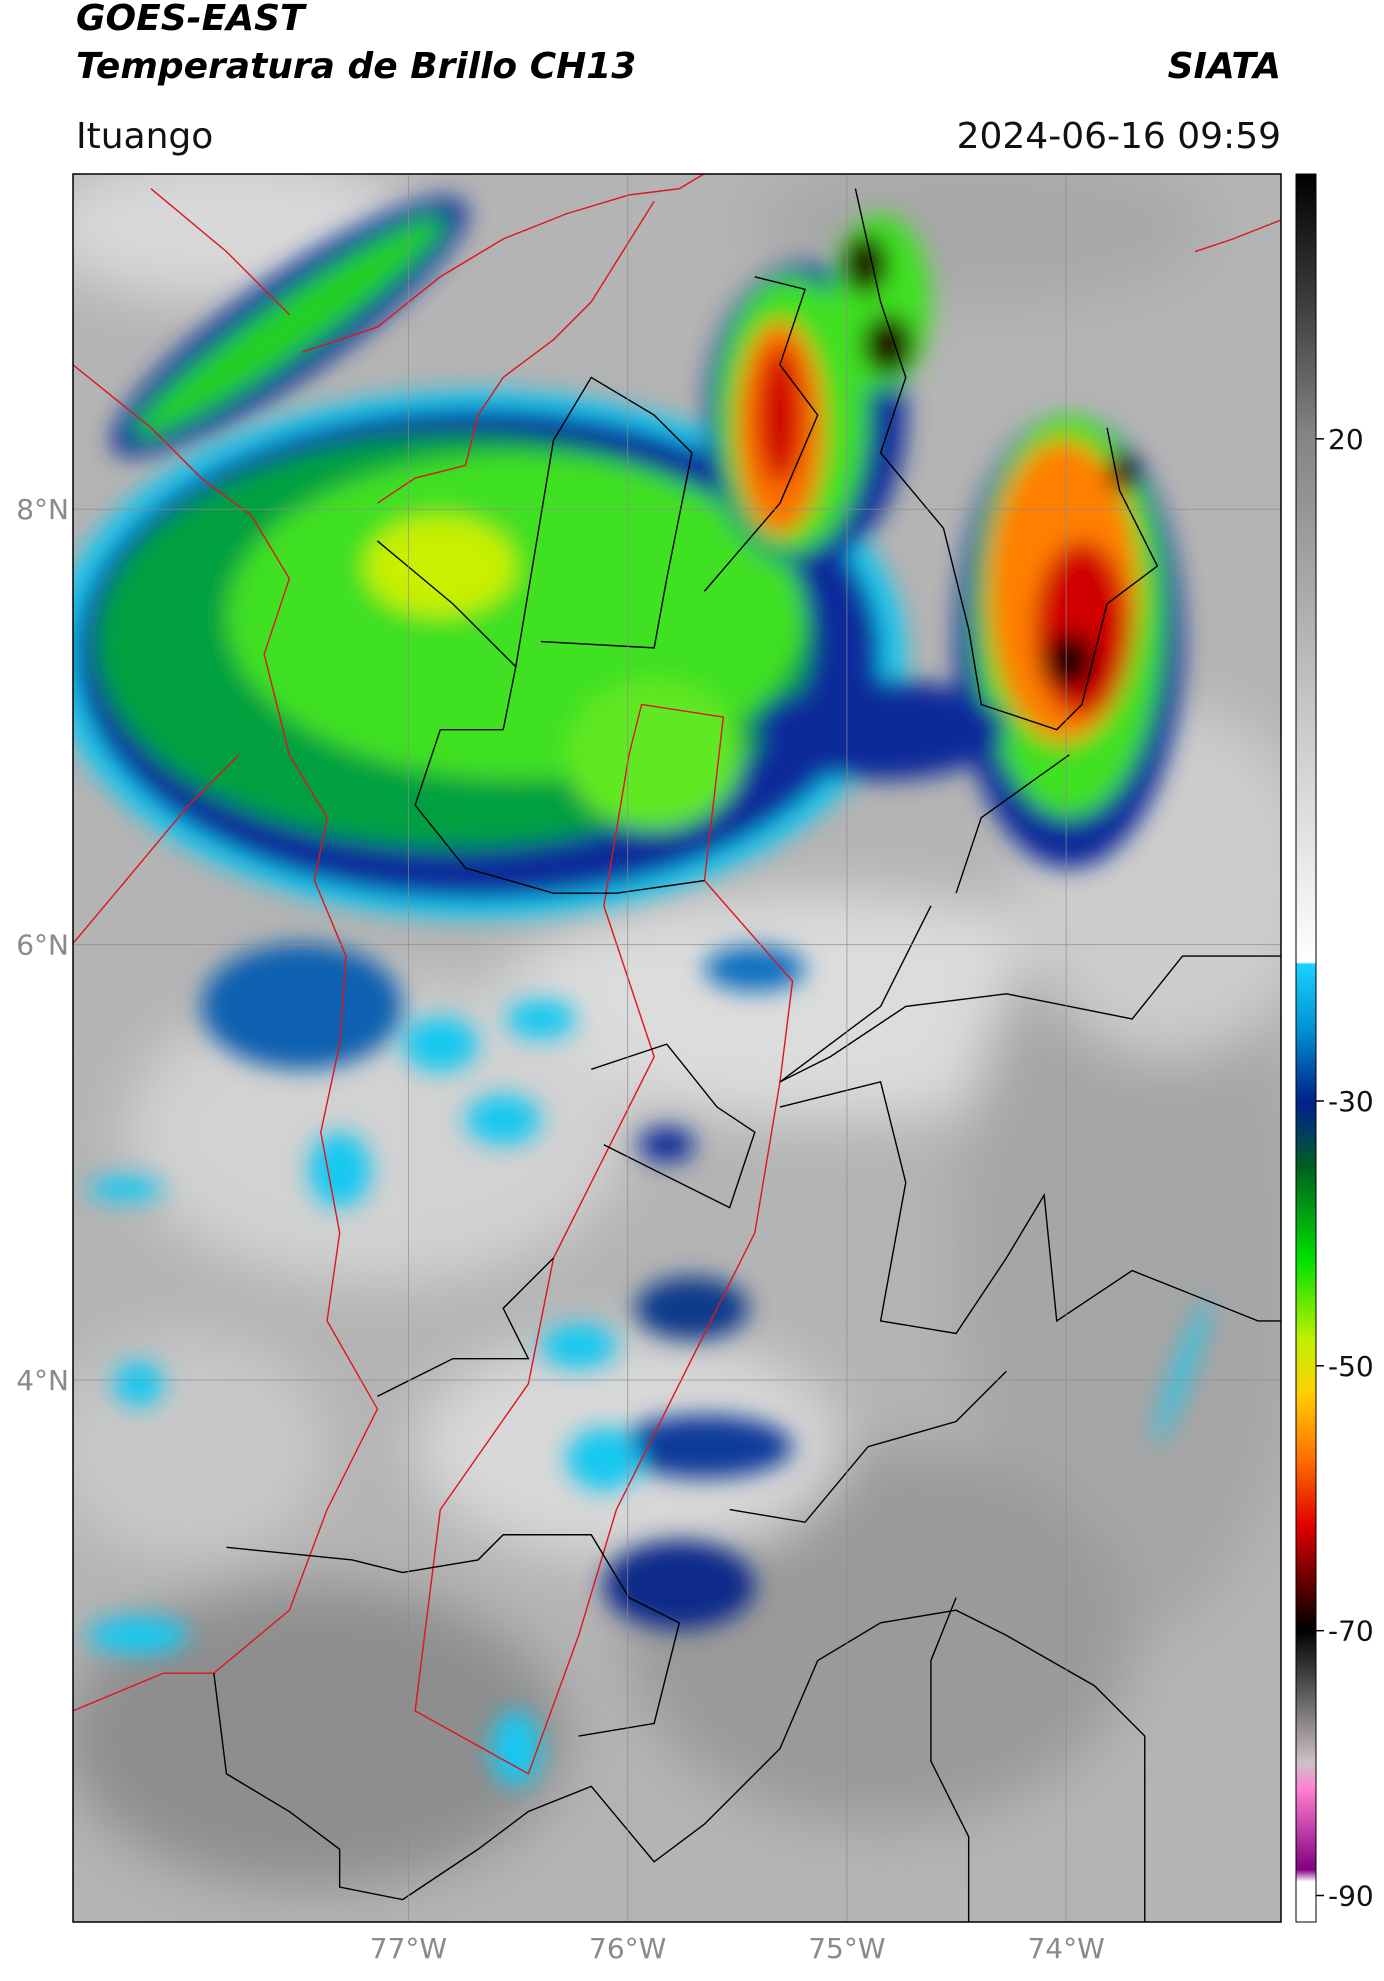  What do you see at coordinates (408, 1948) in the screenshot?
I see `x-tick-label: 77°W` at bounding box center [408, 1948].